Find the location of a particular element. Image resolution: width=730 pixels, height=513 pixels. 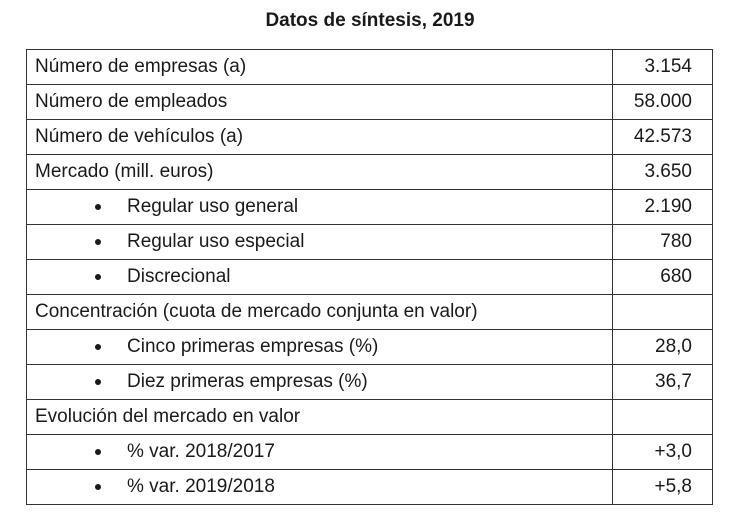

row-value: 36,7 is located at coordinates (662, 382).